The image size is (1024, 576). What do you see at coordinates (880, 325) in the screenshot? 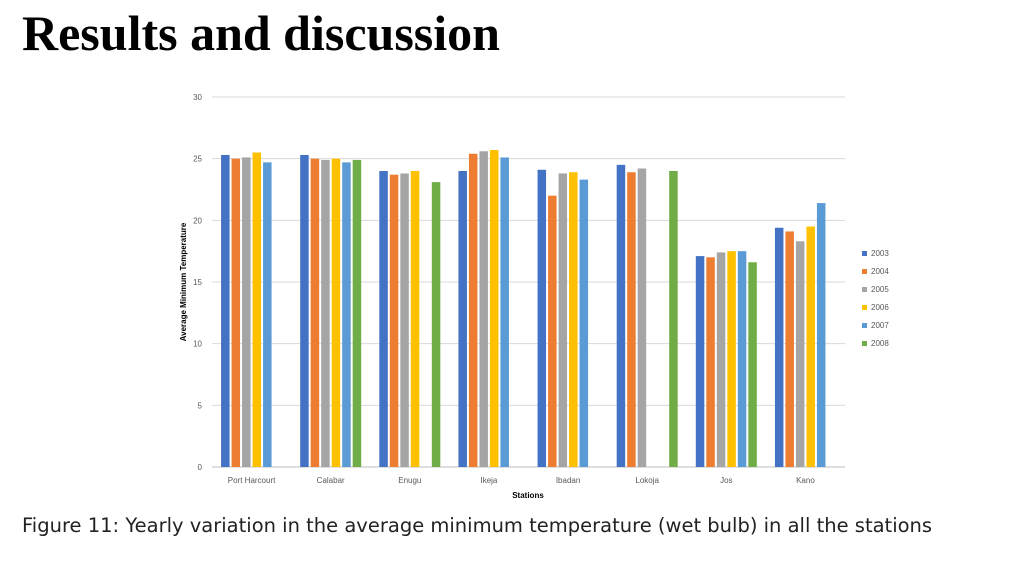
I see `legend-label: 2007` at bounding box center [880, 325].